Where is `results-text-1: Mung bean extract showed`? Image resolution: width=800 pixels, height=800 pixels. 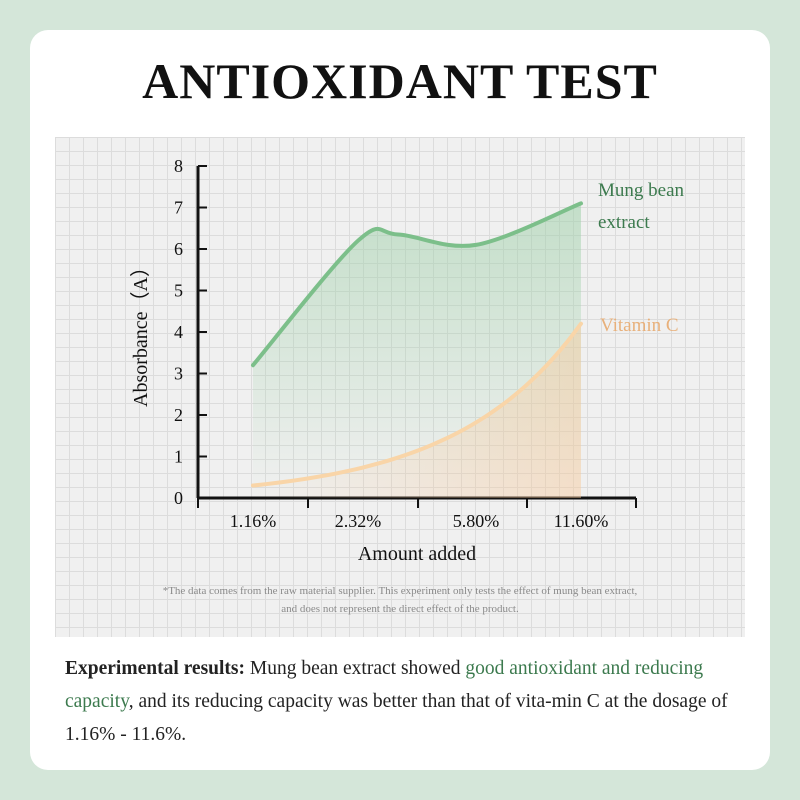 results-text-1: Mung bean extract showed is located at coordinates (355, 668).